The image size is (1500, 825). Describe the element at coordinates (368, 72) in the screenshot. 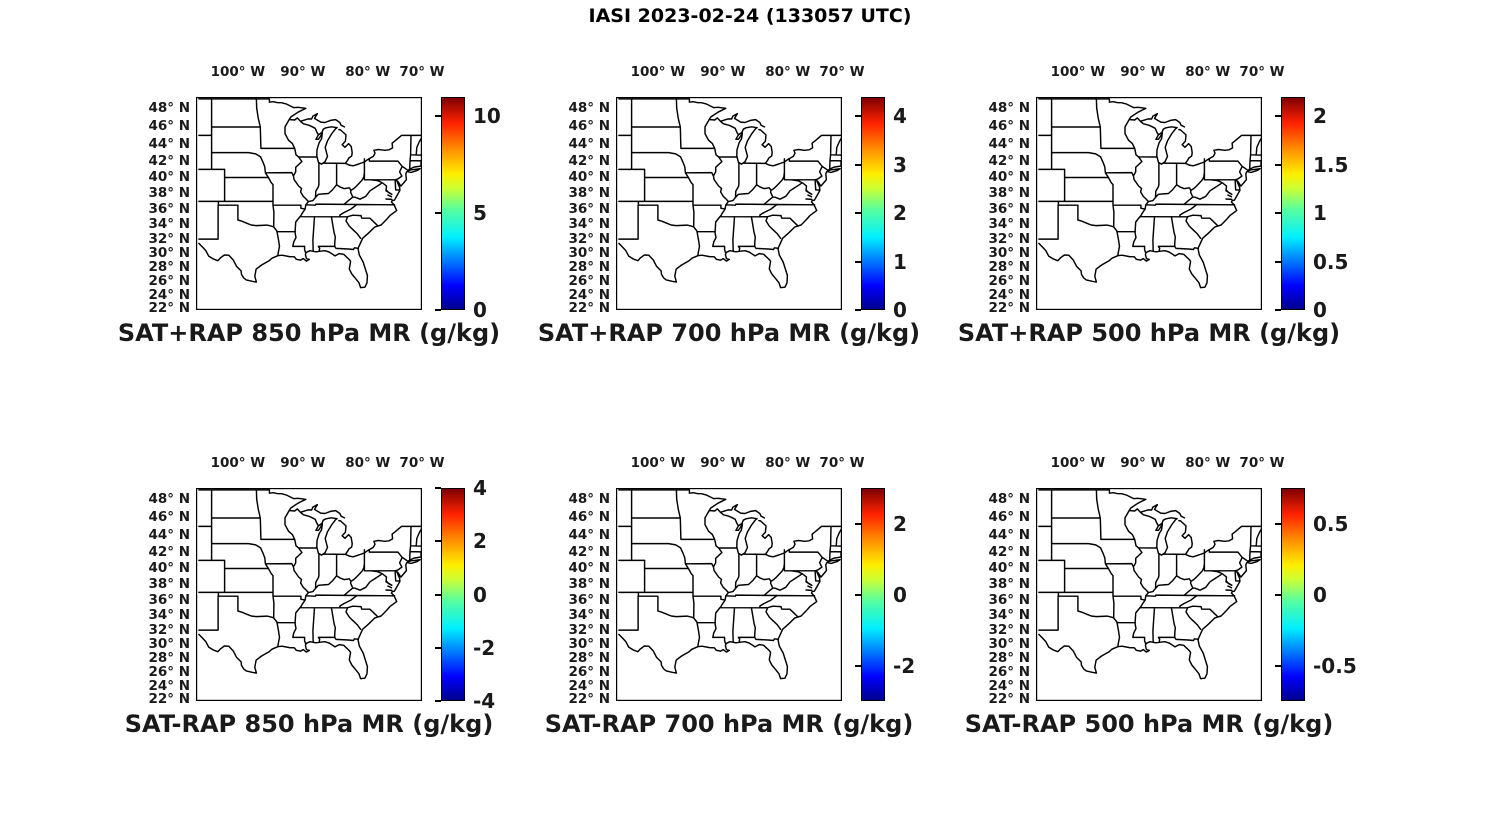

I see `lon-axis-label: 80° W` at that location.